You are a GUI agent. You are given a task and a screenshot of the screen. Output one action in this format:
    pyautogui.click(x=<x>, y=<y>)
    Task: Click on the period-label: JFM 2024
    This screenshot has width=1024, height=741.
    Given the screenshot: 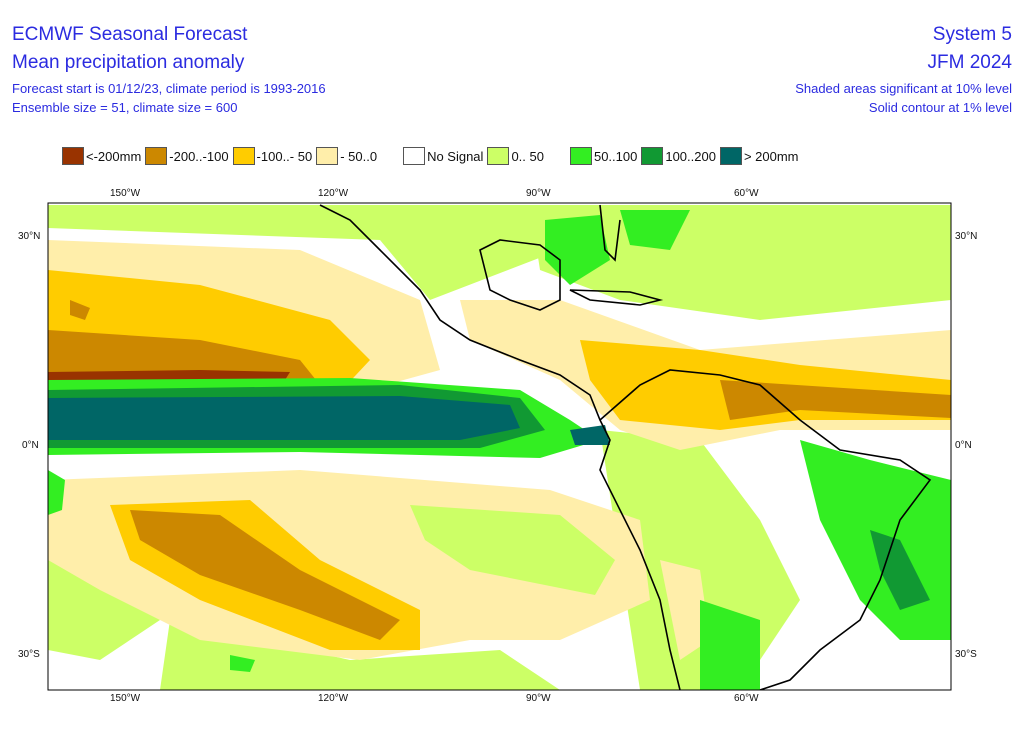 What is the action you would take?
    pyautogui.click(x=969, y=62)
    